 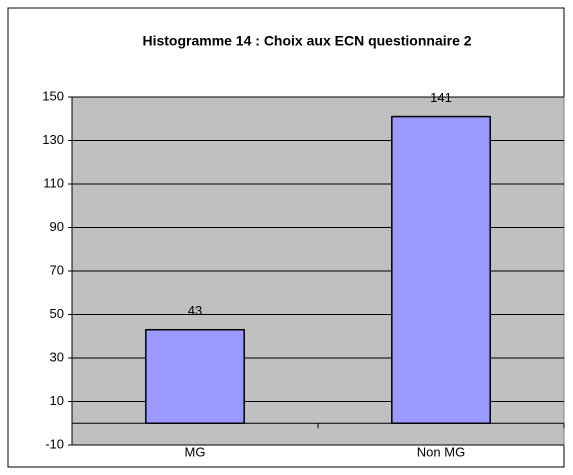 What do you see at coordinates (57, 400) in the screenshot?
I see `y-tick-label: 10` at bounding box center [57, 400].